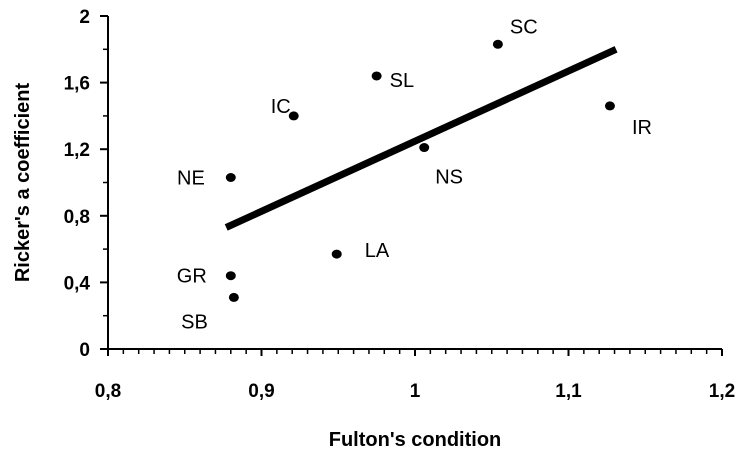  Describe the element at coordinates (281, 107) in the screenshot. I see `point-label-ic: IC` at that location.